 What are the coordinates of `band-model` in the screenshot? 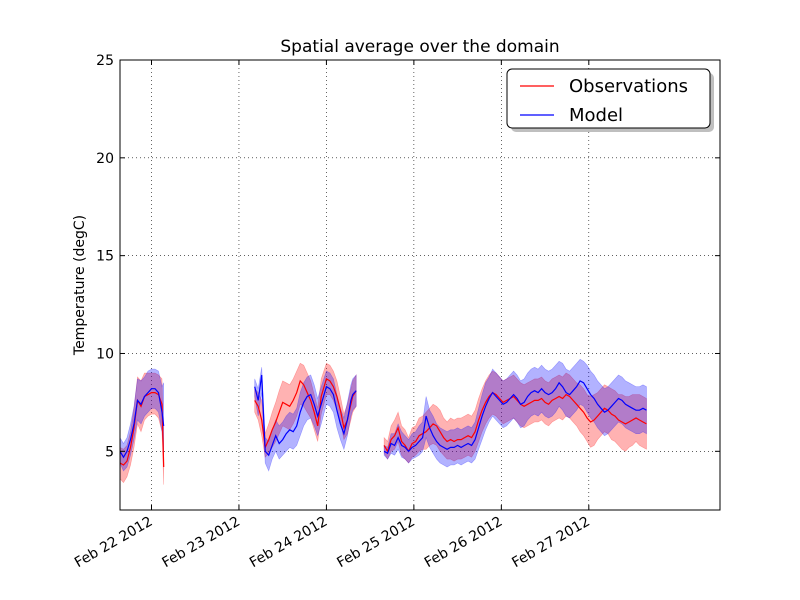 It's located at (305, 419).